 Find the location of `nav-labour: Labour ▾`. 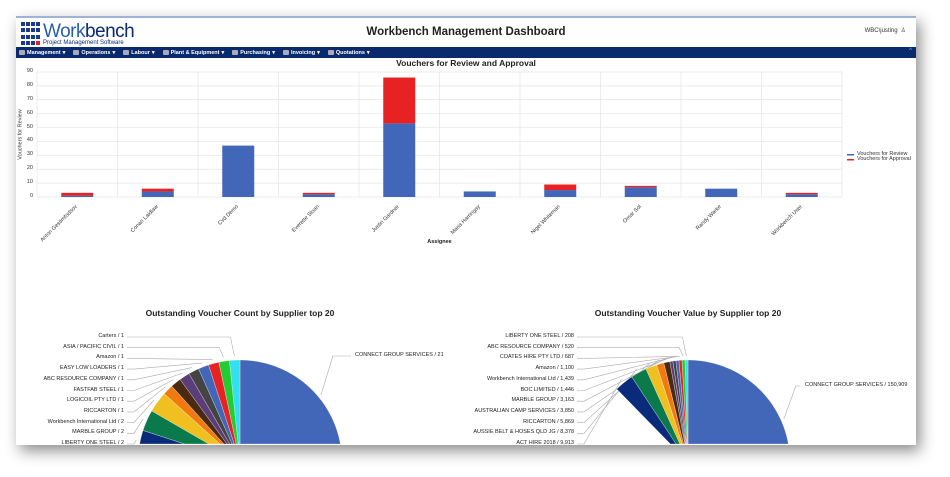

nav-labour: Labour ▾ is located at coordinates (139, 52).